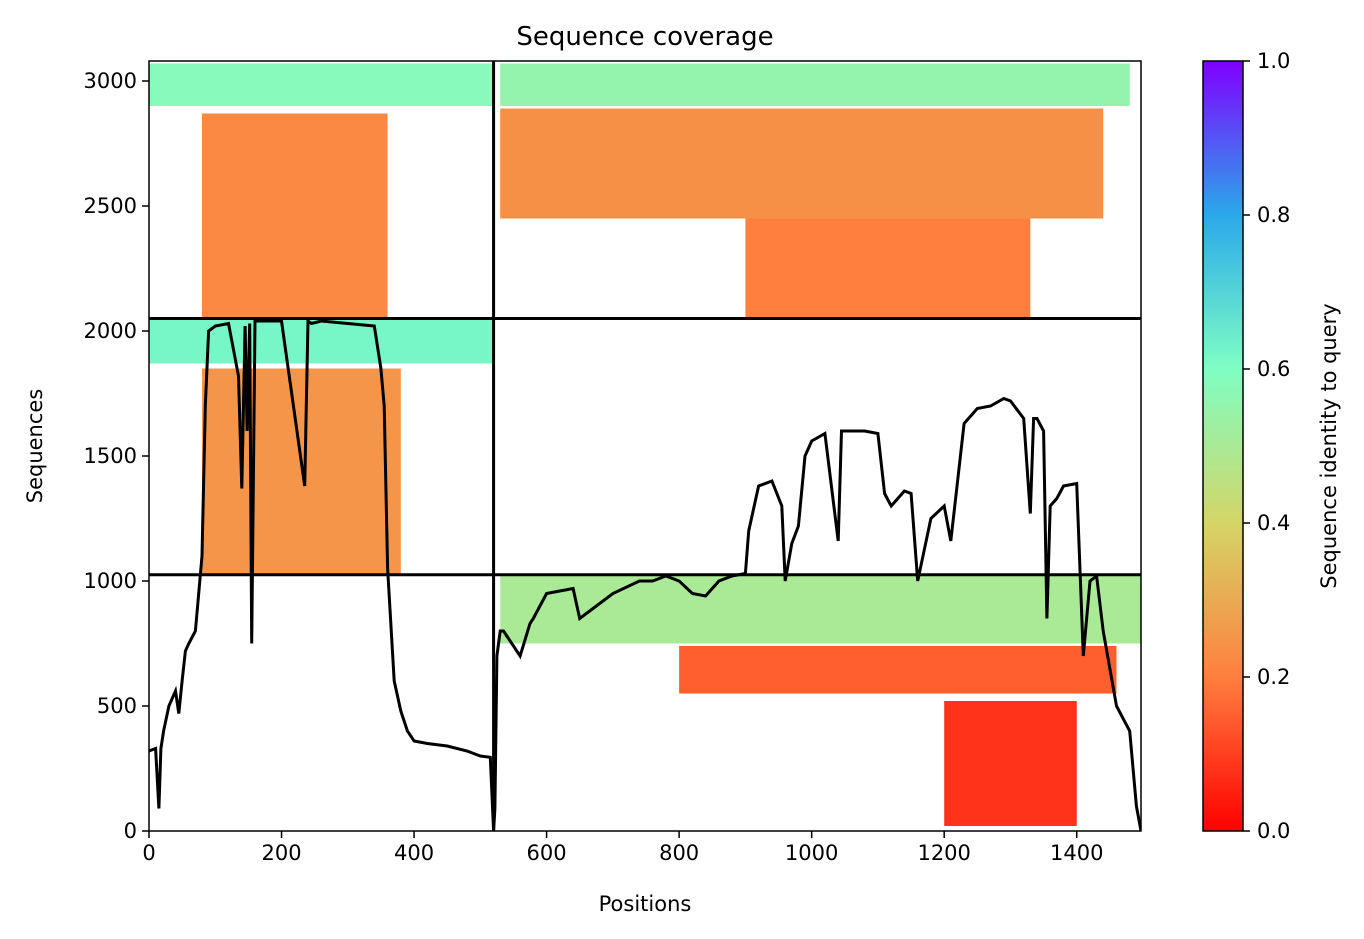  Describe the element at coordinates (130, 831) in the screenshot. I see `y-tick-label: 0` at that location.